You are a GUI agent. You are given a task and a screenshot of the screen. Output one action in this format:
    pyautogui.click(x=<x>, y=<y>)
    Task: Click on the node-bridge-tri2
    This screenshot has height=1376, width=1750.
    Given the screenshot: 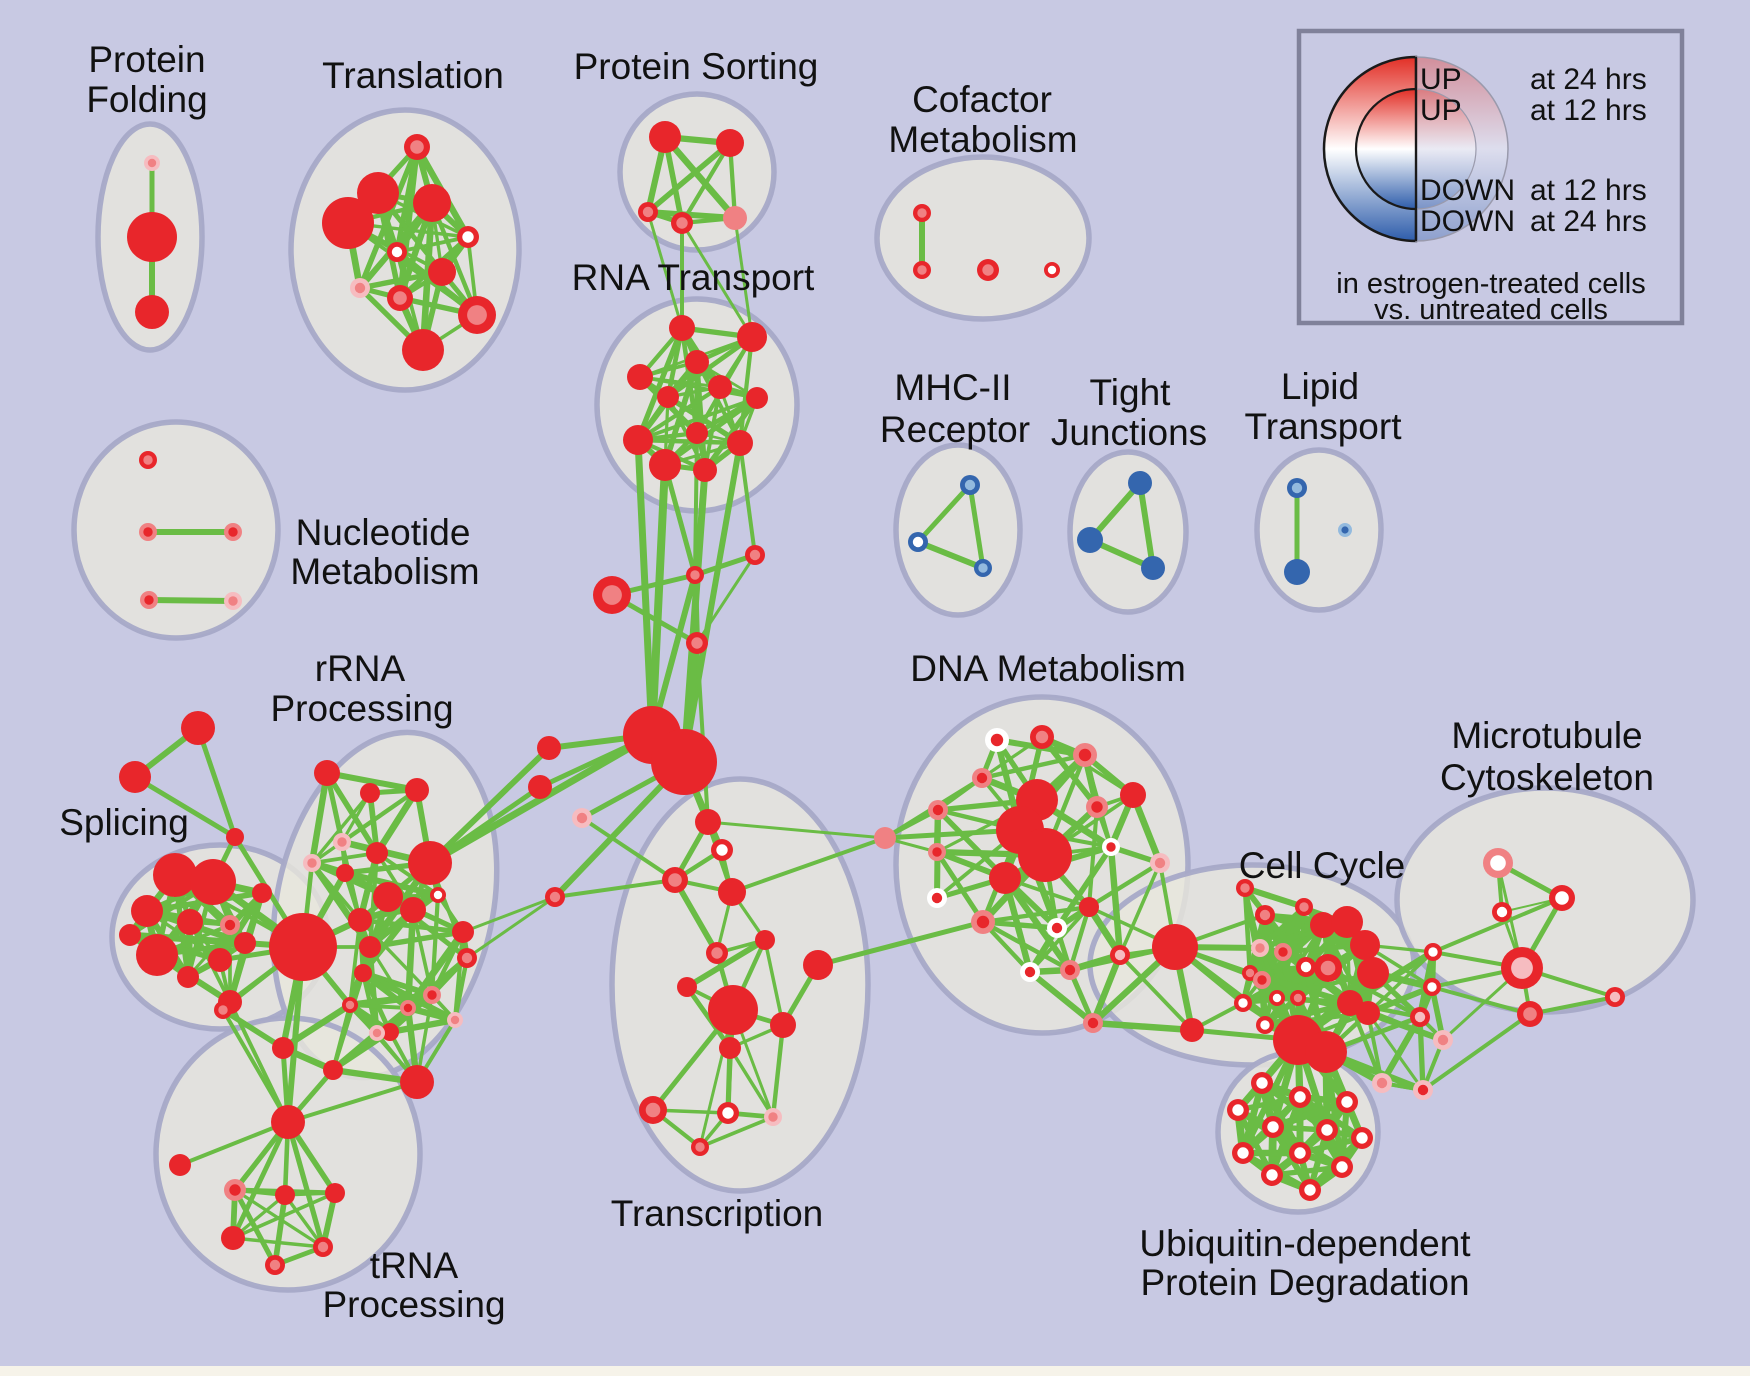 What is the action you would take?
    pyautogui.click(x=235, y=837)
    